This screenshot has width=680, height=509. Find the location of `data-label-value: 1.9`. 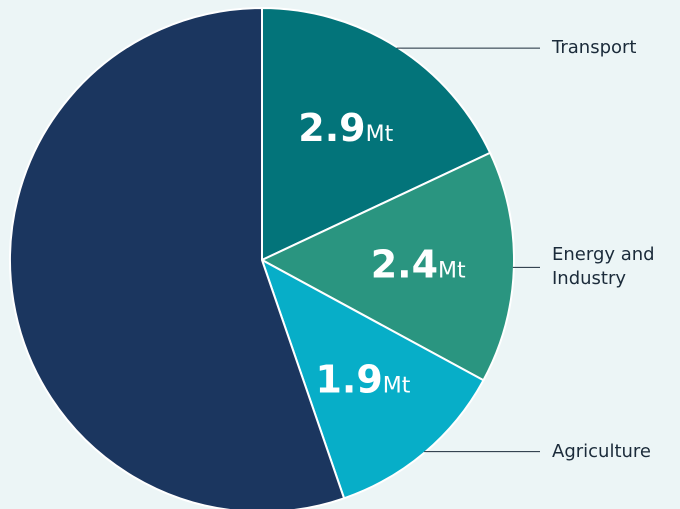

data-label-value: 1.9 is located at coordinates (348, 379).